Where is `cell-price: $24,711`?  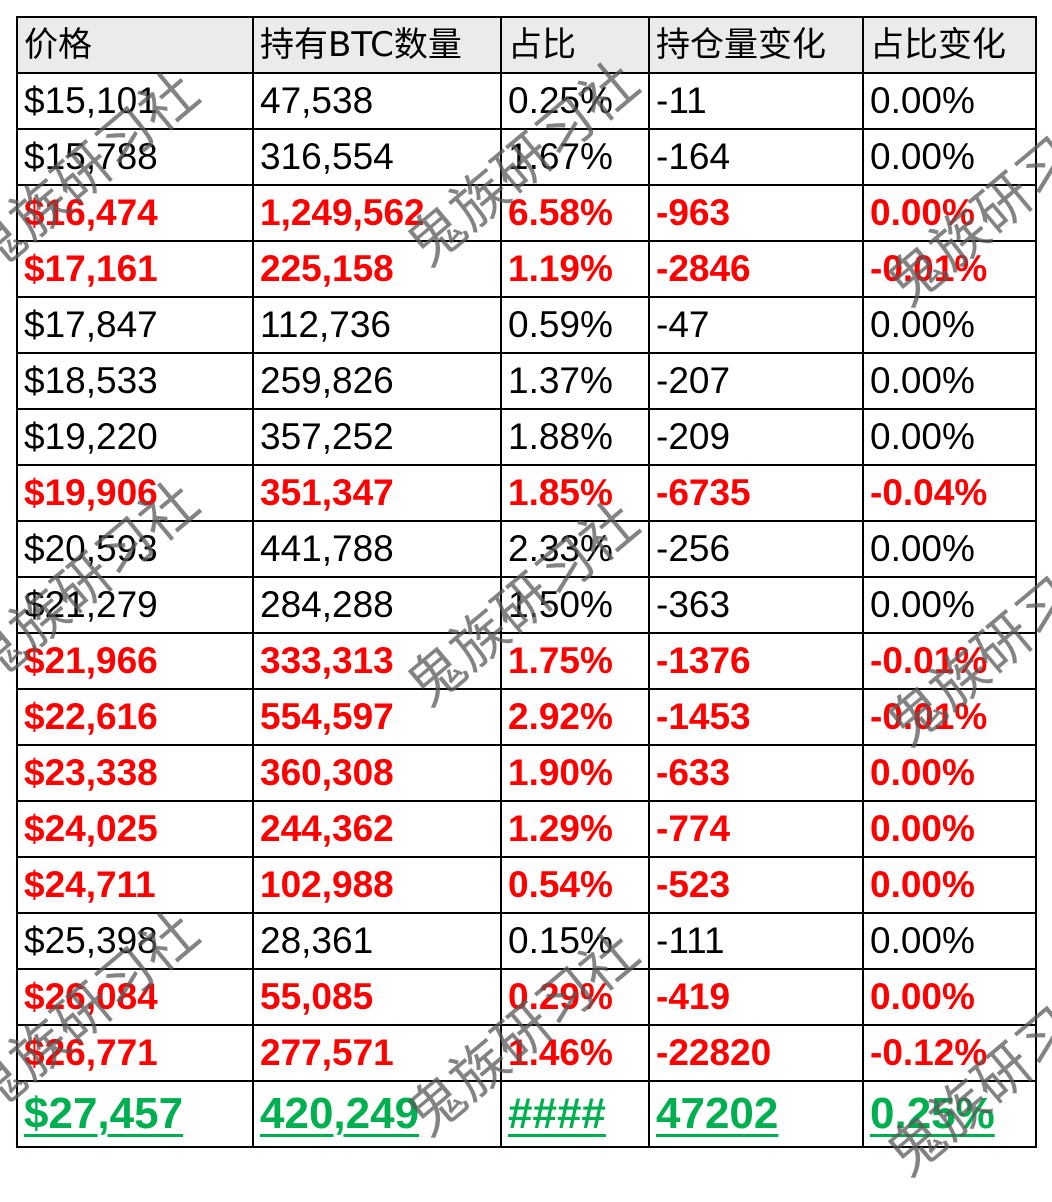
cell-price: $24,711 is located at coordinates (135, 885).